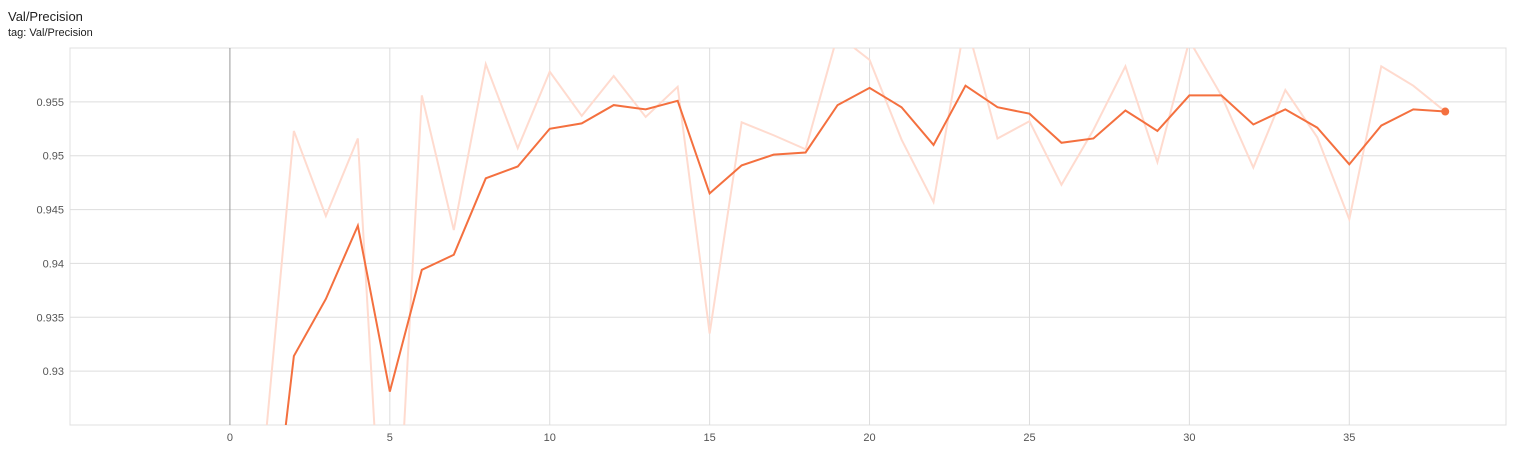  Describe the element at coordinates (53, 372) in the screenshot. I see `y-tick-label: 0.93` at that location.